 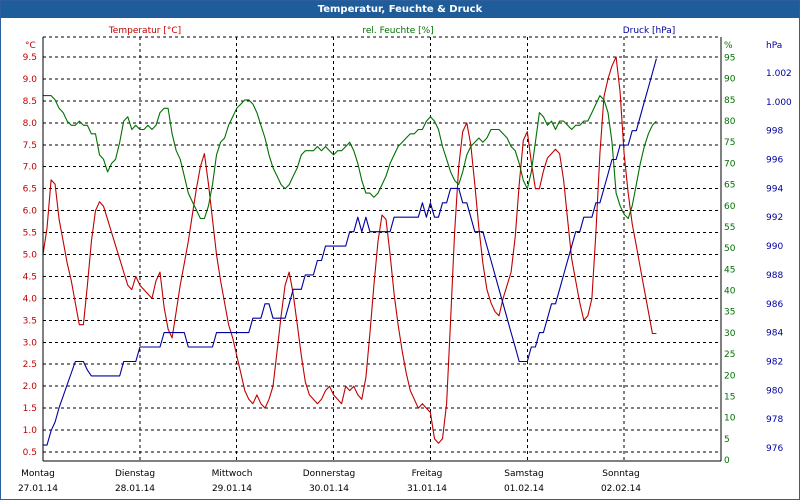 I want to click on right-tick-label: 986, so click(x=774, y=305).